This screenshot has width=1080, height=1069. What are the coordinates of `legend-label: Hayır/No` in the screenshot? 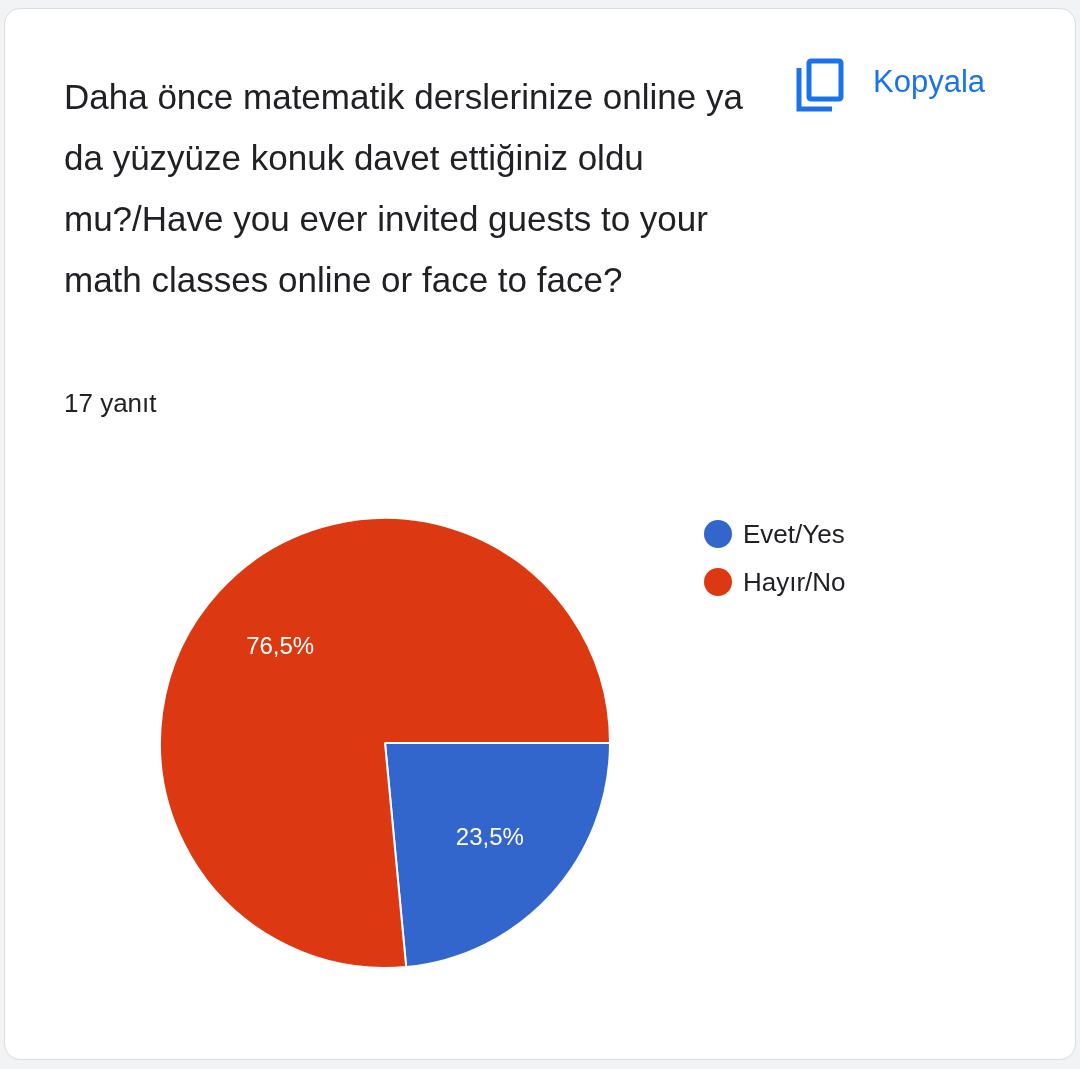 It's located at (794, 582).